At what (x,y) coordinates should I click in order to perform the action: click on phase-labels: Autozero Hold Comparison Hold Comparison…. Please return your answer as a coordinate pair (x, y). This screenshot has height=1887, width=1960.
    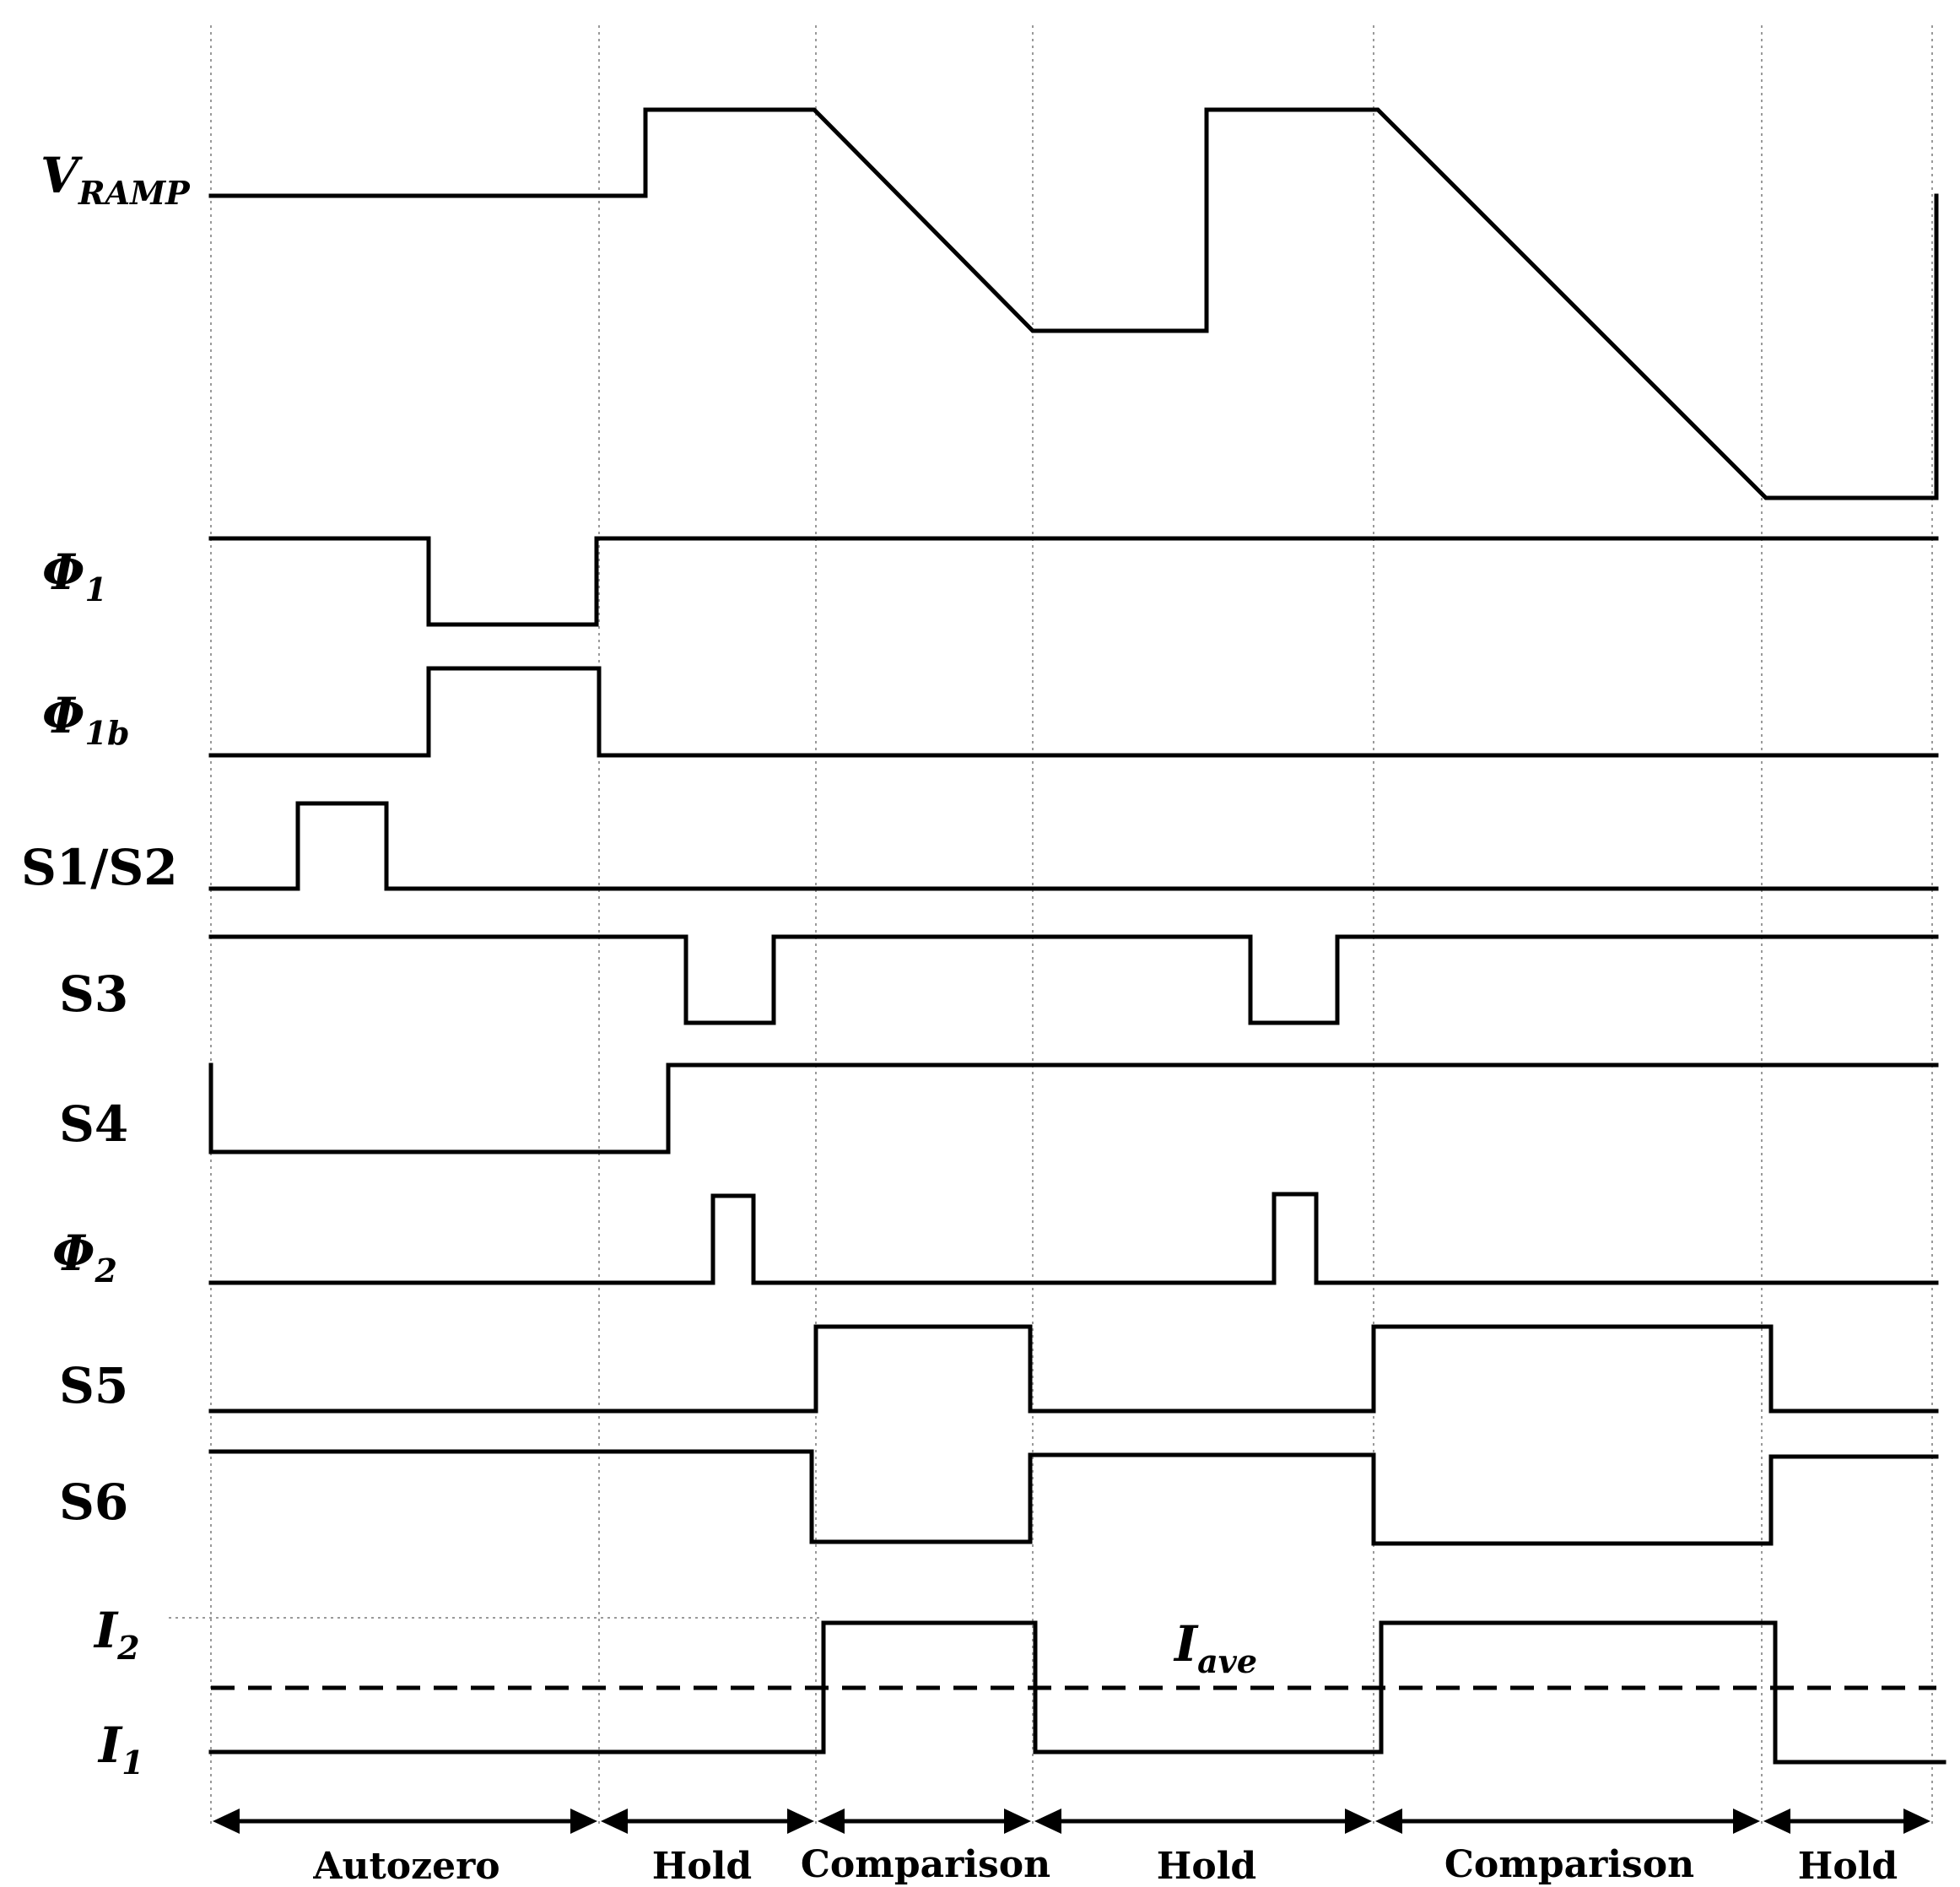
    Looking at the image, I should click on (1105, 1865).